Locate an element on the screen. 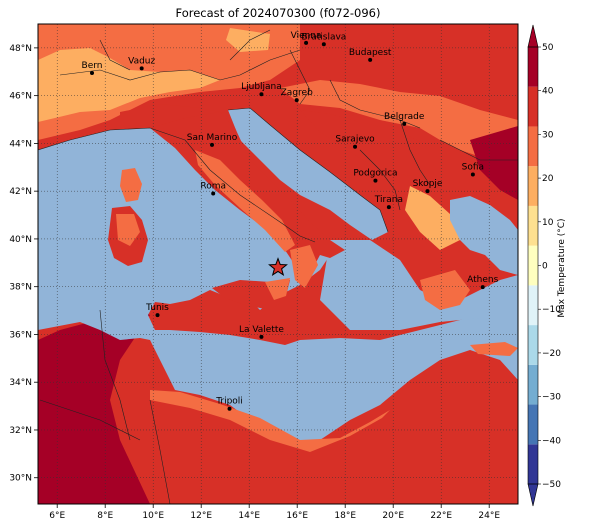  africa-hottest-zone is located at coordinates (94, 412).